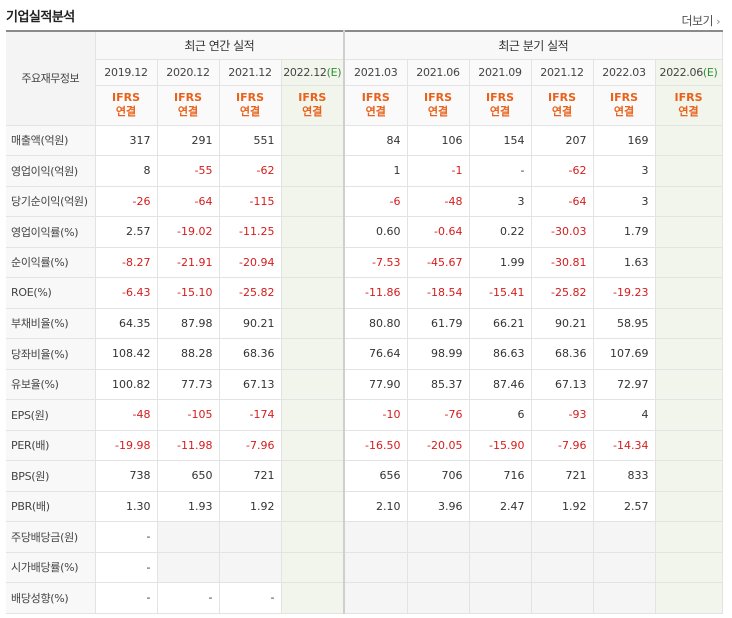 The image size is (732, 618). I want to click on value-cell: 1.30, so click(126, 506).